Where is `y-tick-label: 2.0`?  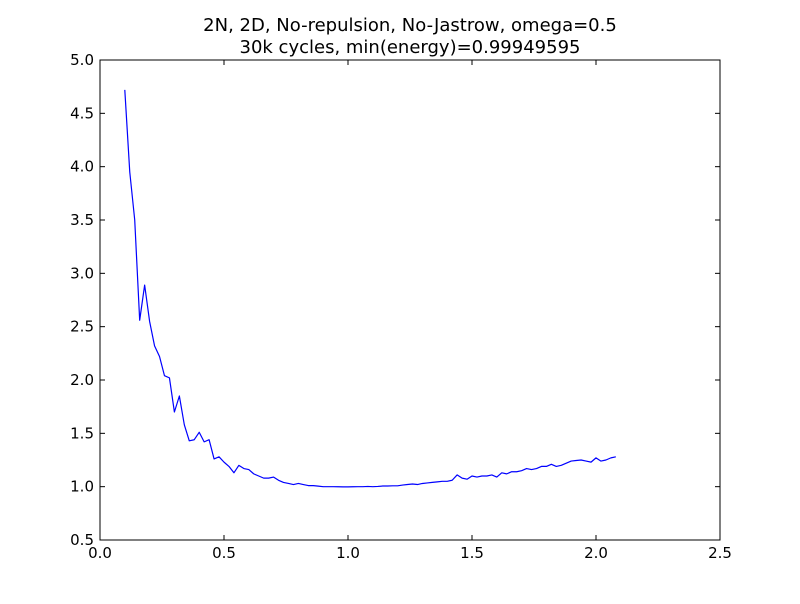
y-tick-label: 2.0 is located at coordinates (82, 380).